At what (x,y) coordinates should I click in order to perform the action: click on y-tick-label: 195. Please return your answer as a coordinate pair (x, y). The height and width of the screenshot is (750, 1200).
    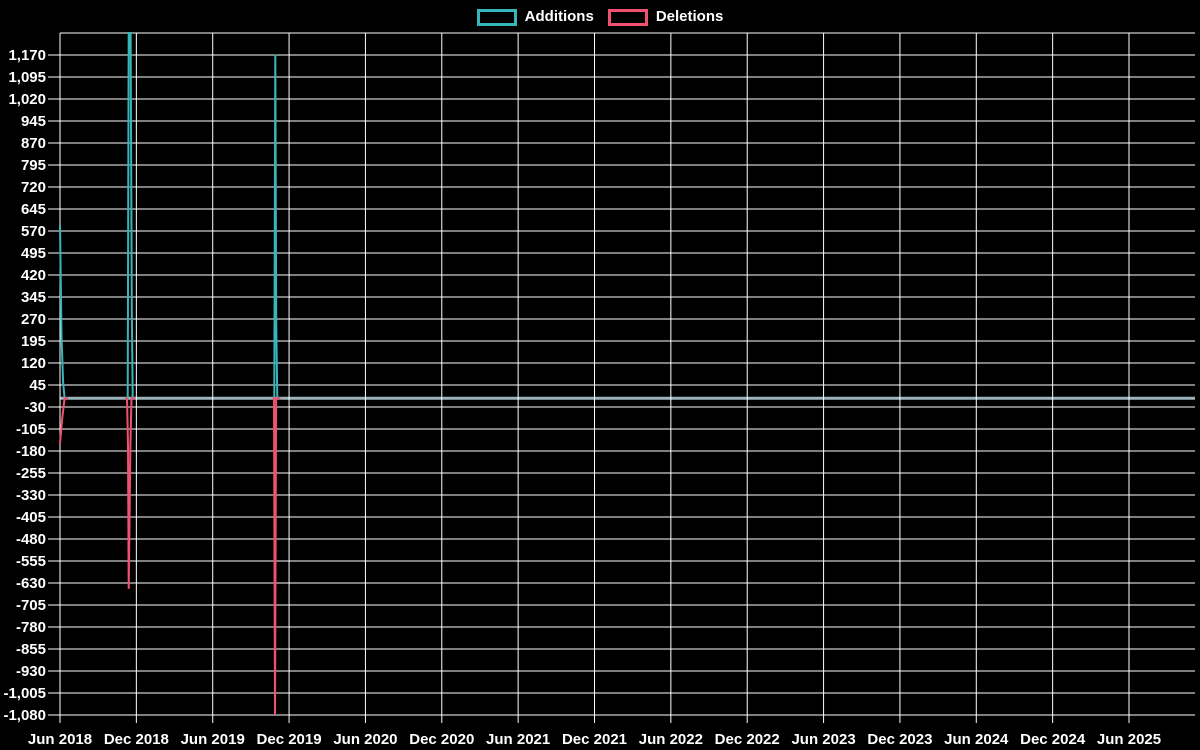
    Looking at the image, I should click on (33, 341).